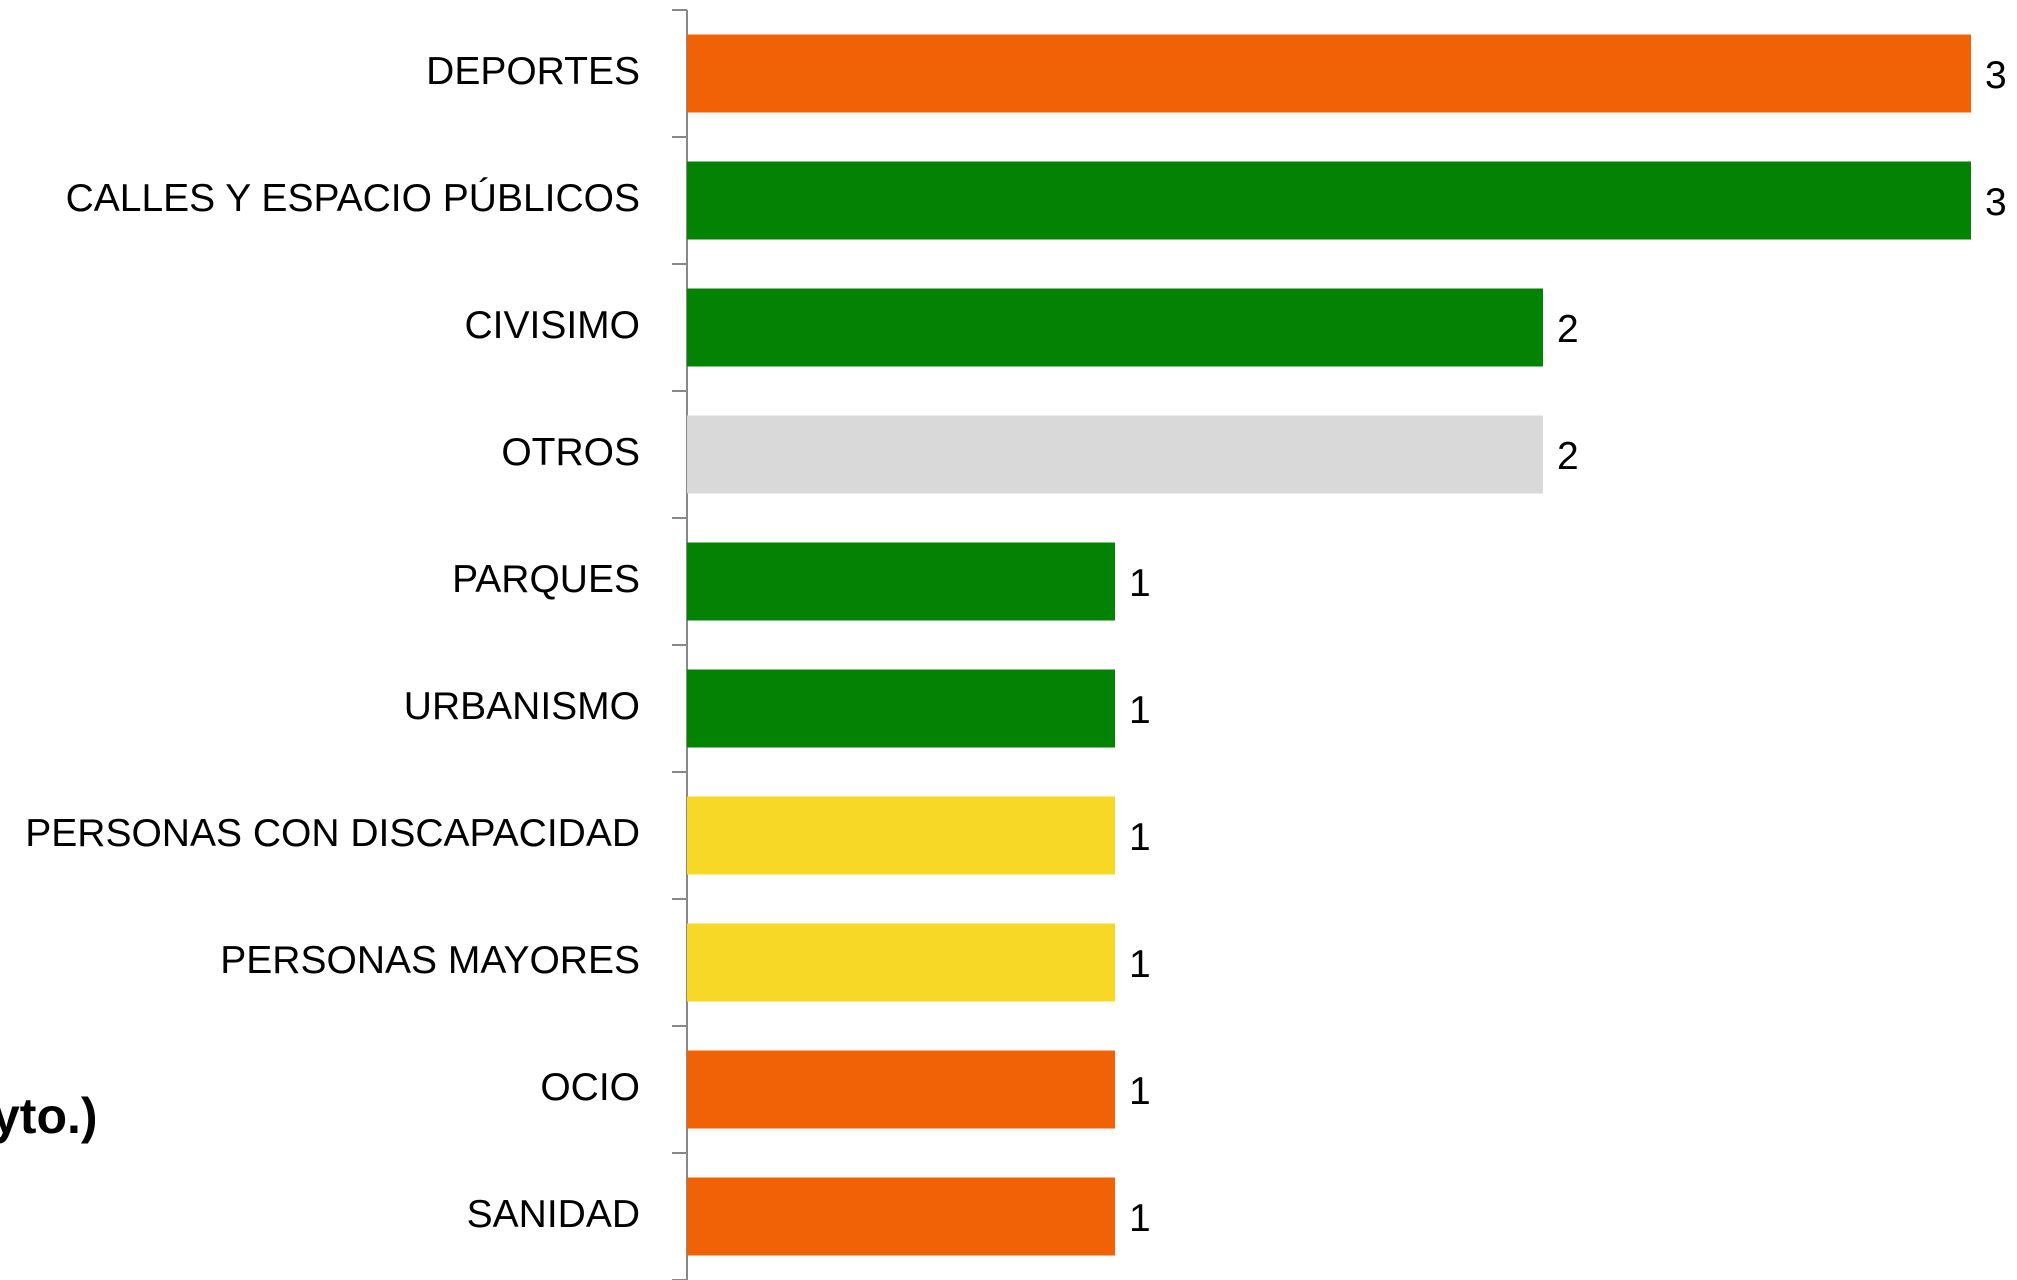 The height and width of the screenshot is (1280, 2017). I want to click on category-label: CALLES Y ESPACIO PÚBLICOS, so click(353, 198).